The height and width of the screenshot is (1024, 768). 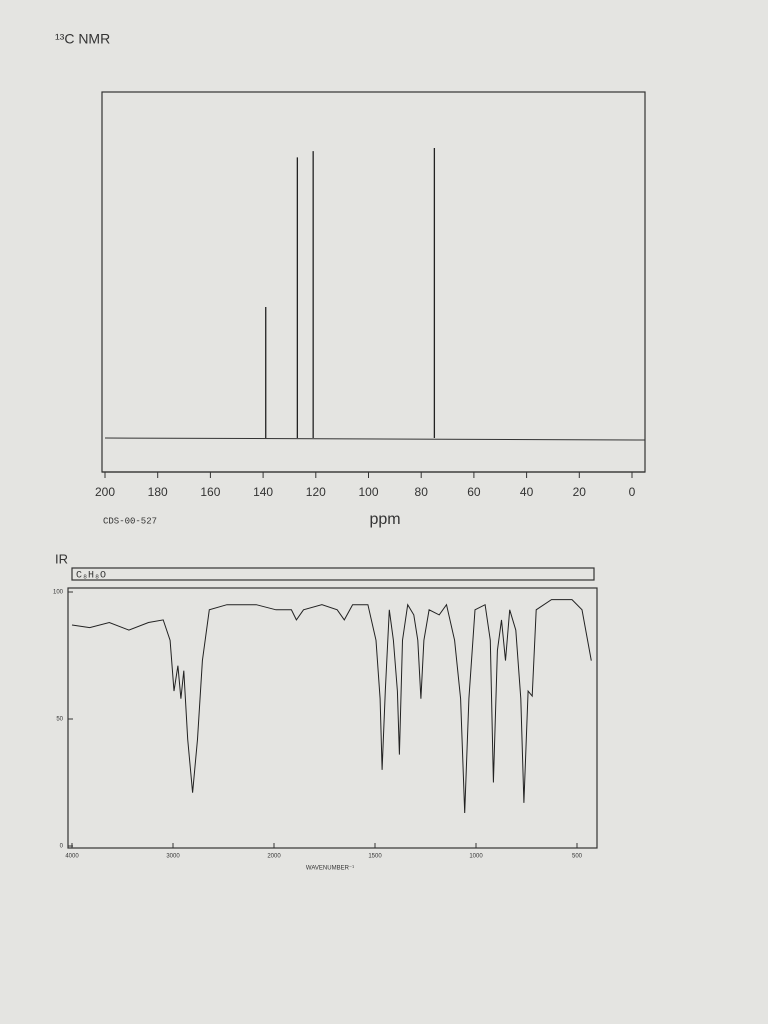 I want to click on ir-x-label: WAVENUMBER⁻¹, so click(x=330, y=869).